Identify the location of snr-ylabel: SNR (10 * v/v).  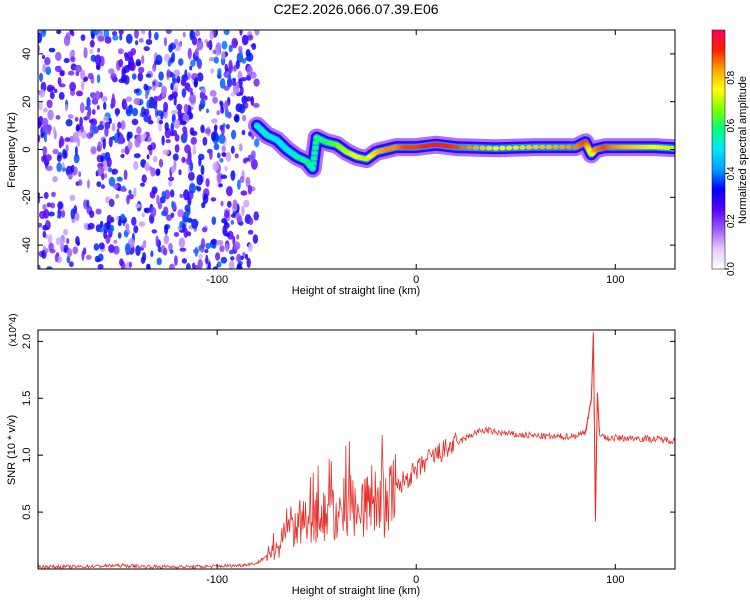
(12, 450).